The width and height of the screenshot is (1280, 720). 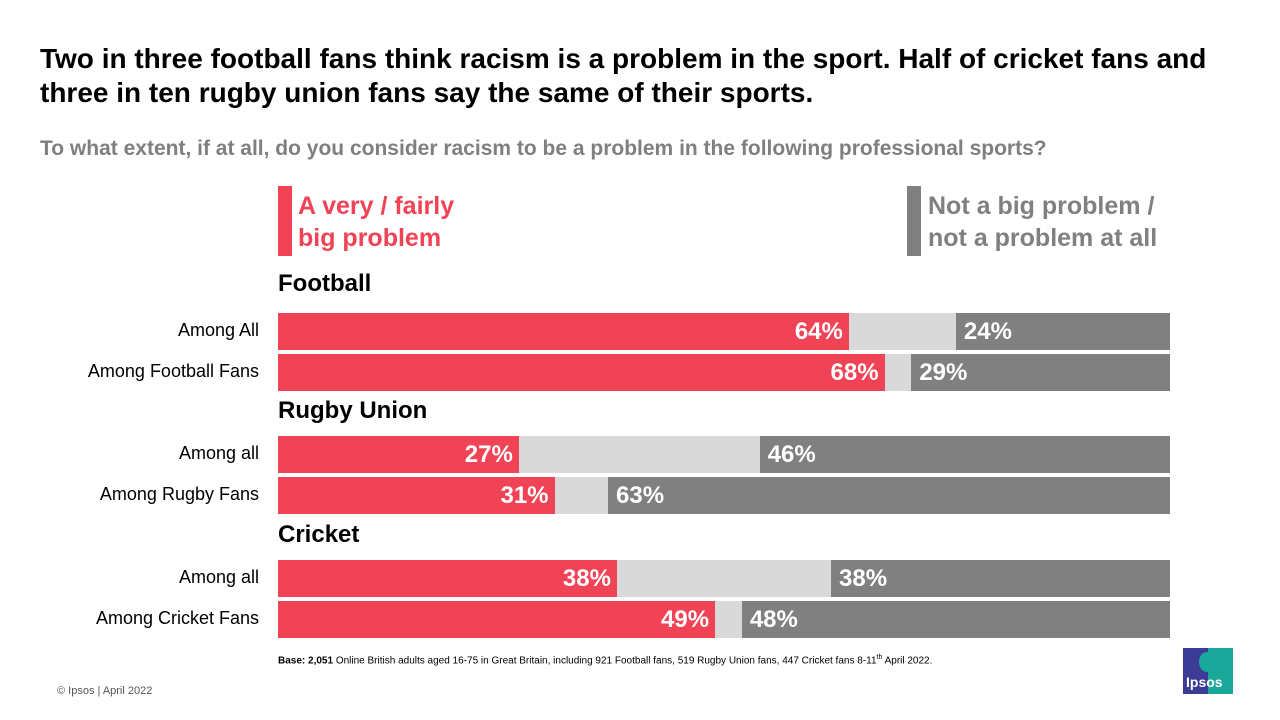 I want to click on row-label: Among Rugby Fans, so click(x=179, y=494).